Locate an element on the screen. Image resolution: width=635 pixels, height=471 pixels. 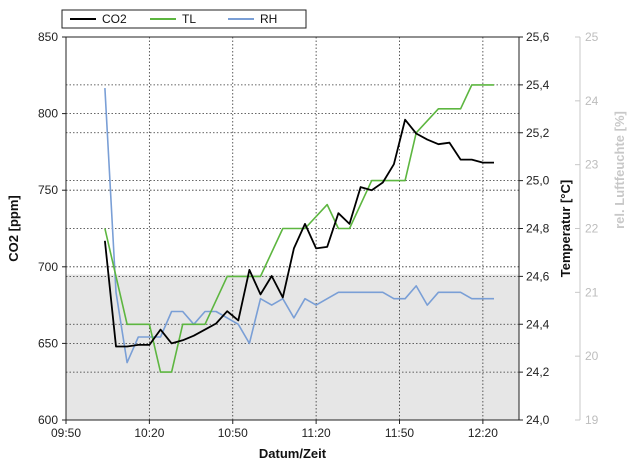
y2-tick-label: 24,6 is located at coordinates (538, 276).